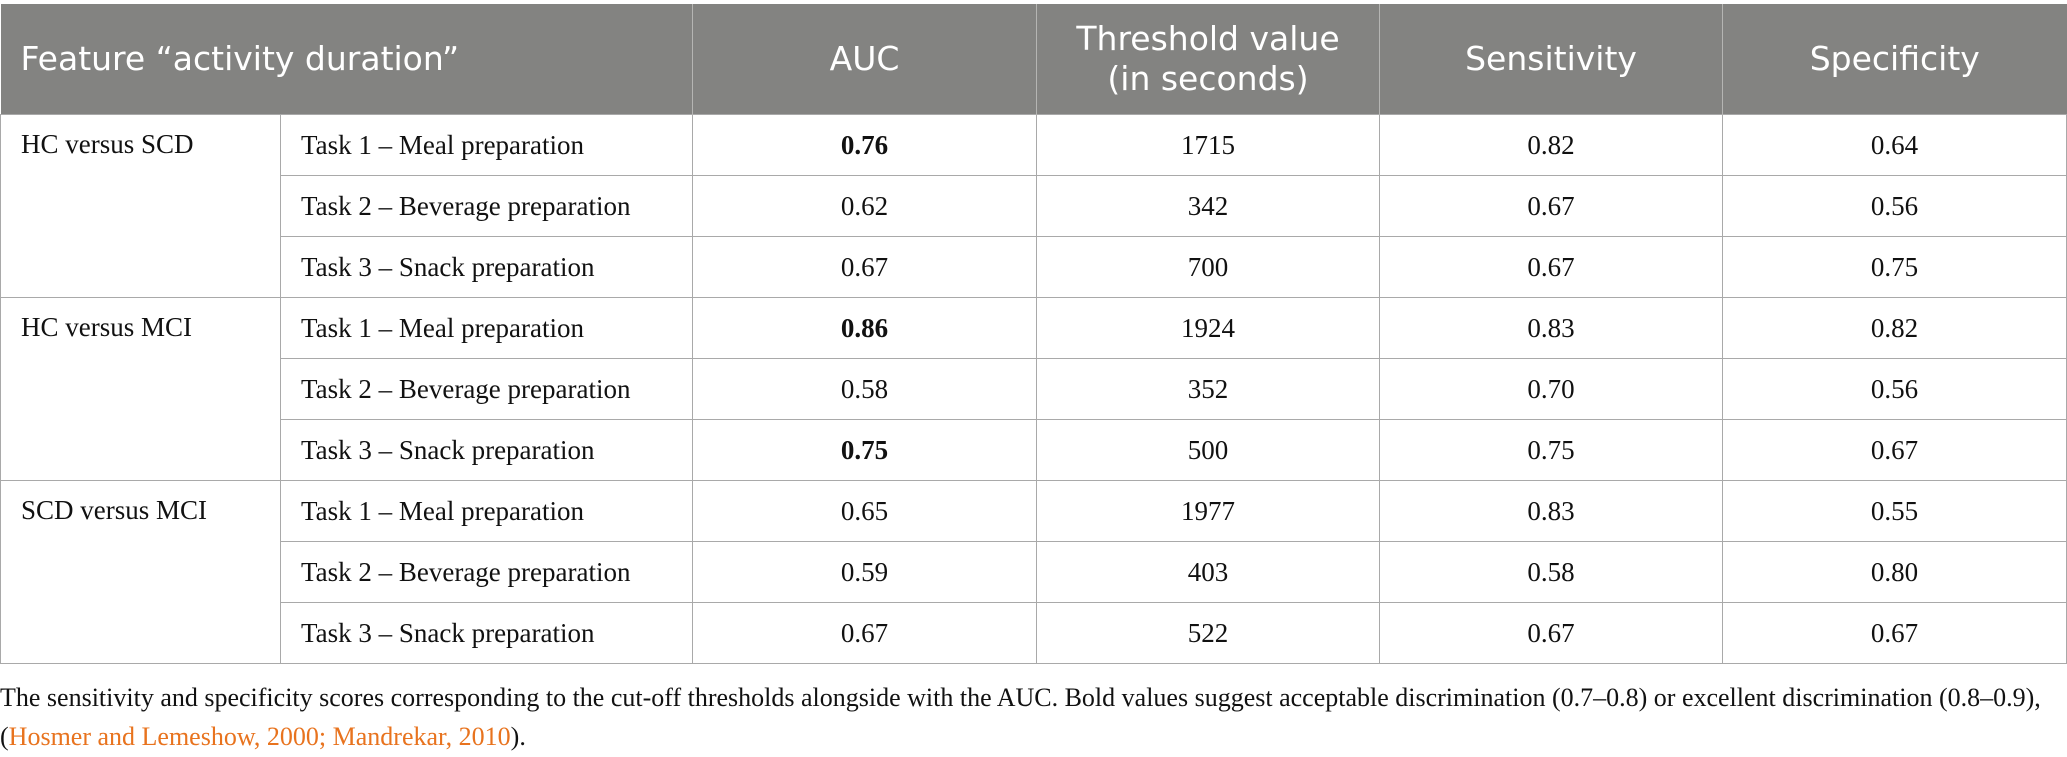 The width and height of the screenshot is (2067, 757). I want to click on threshold-cell: 352, so click(1208, 389).